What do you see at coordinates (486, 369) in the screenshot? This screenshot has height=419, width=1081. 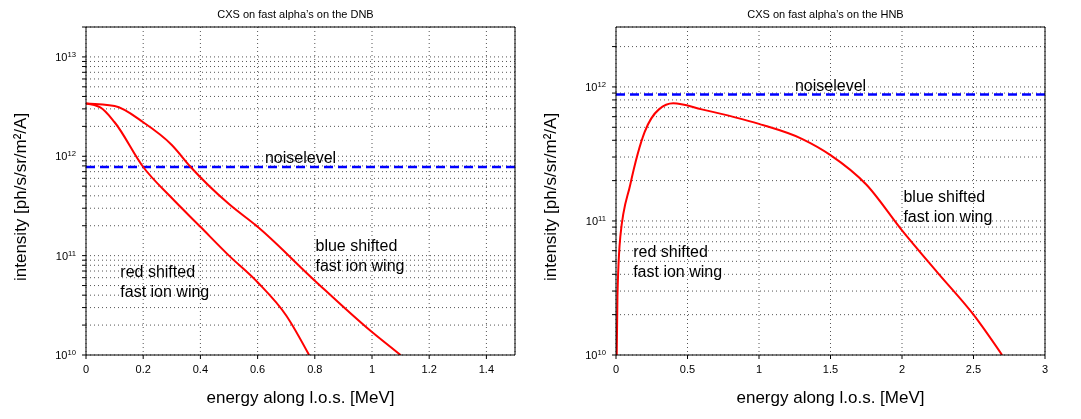 I see `x-tick-label: 1.4` at bounding box center [486, 369].